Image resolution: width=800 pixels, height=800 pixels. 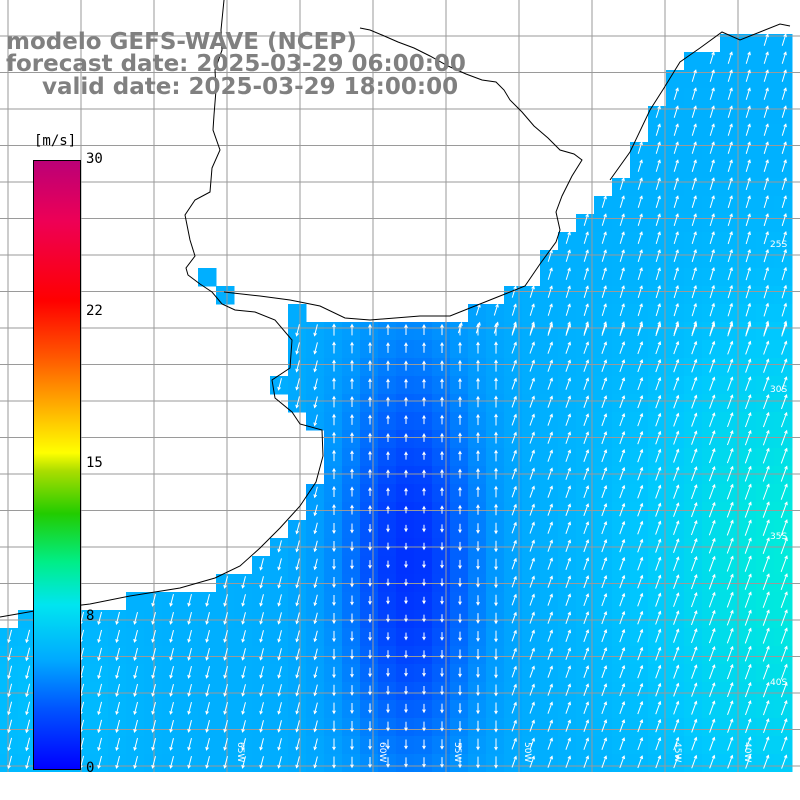 What do you see at coordinates (57, 465) in the screenshot?
I see `colorbar` at bounding box center [57, 465].